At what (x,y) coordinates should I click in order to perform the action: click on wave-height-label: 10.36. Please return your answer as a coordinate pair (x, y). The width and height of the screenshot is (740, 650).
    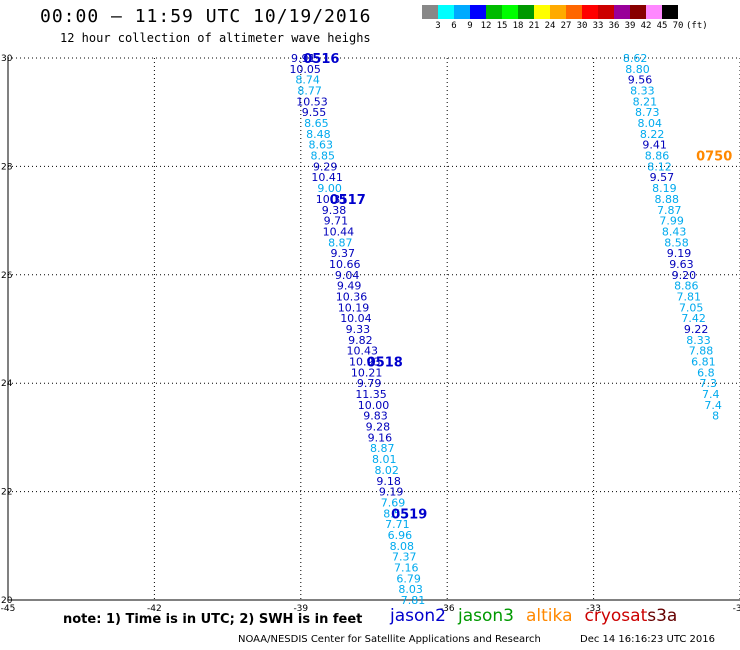
    Looking at the image, I should click on (352, 296).